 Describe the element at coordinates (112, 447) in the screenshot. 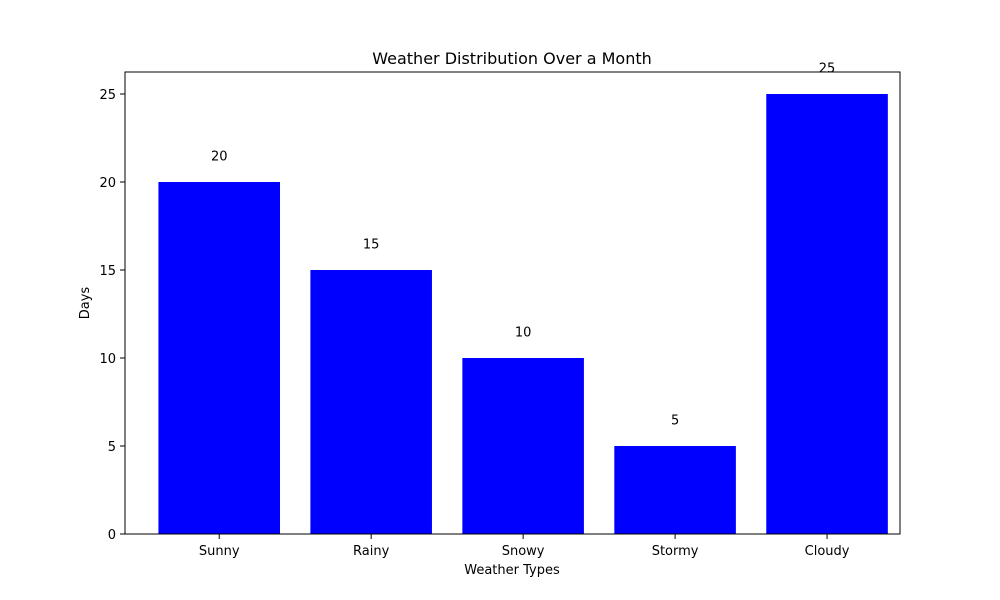

I see `y-tick-label: 5` at that location.